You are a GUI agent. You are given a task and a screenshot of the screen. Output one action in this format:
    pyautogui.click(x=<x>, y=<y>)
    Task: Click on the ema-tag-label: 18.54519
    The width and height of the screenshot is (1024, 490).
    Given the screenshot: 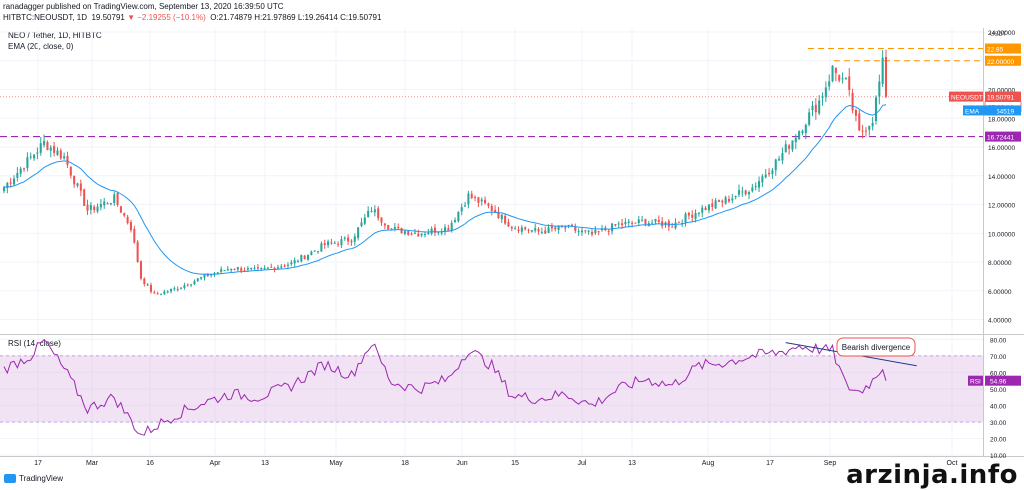 What is the action you would take?
    pyautogui.click(x=1000, y=111)
    